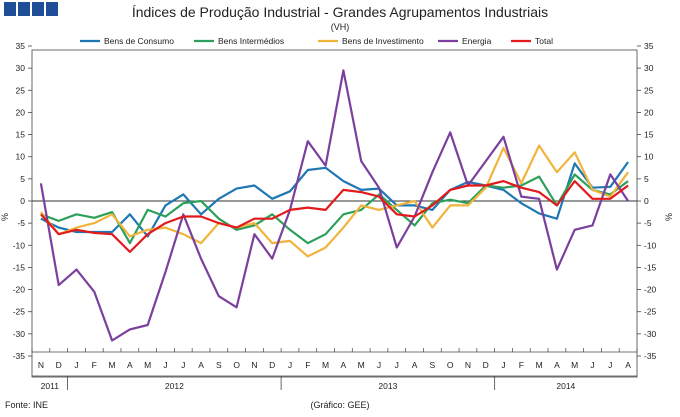 The image size is (680, 417). I want to click on year-label: 2013, so click(387, 386).